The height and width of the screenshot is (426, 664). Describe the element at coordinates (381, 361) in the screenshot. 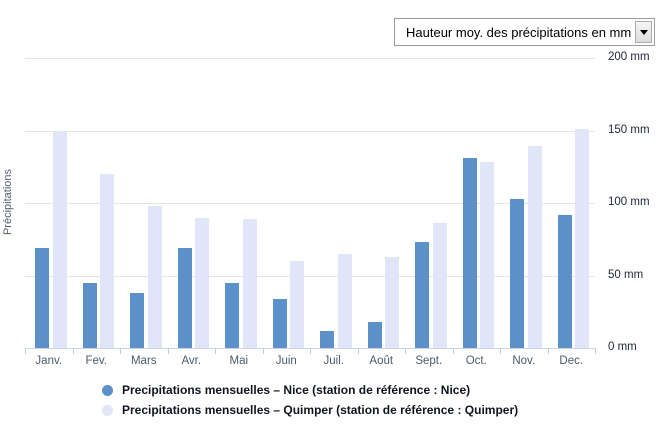

I see `x-axis-label: Août` at that location.